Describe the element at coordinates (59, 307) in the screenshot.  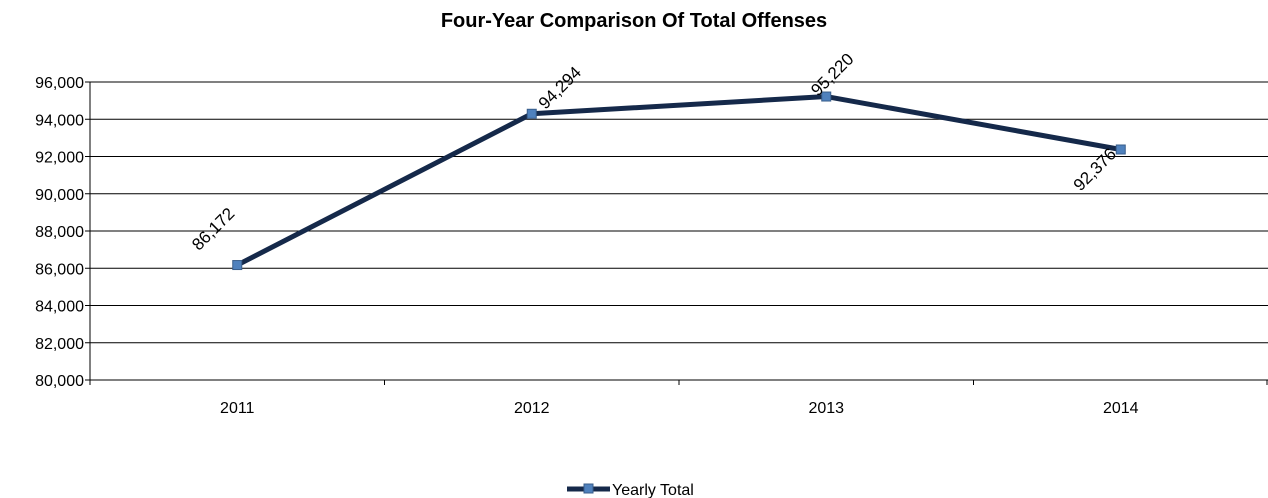
I see `y-tick-label: 84,000` at that location.